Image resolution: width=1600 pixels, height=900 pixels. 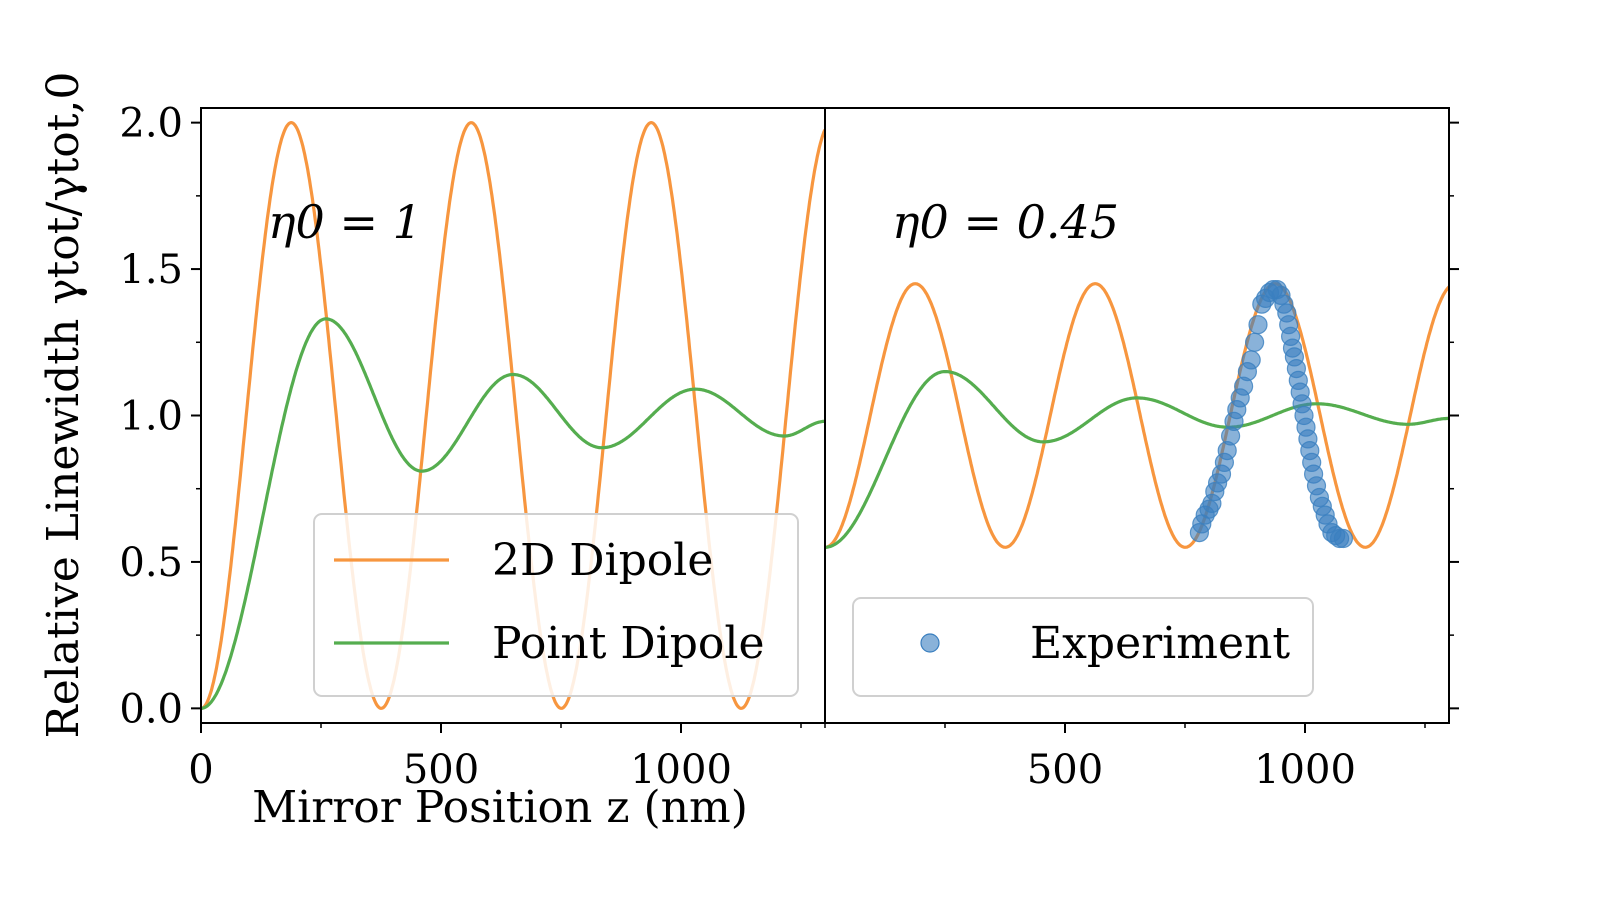 What do you see at coordinates (345, 222) in the screenshot?
I see `left-annotation: η0 = 1` at bounding box center [345, 222].